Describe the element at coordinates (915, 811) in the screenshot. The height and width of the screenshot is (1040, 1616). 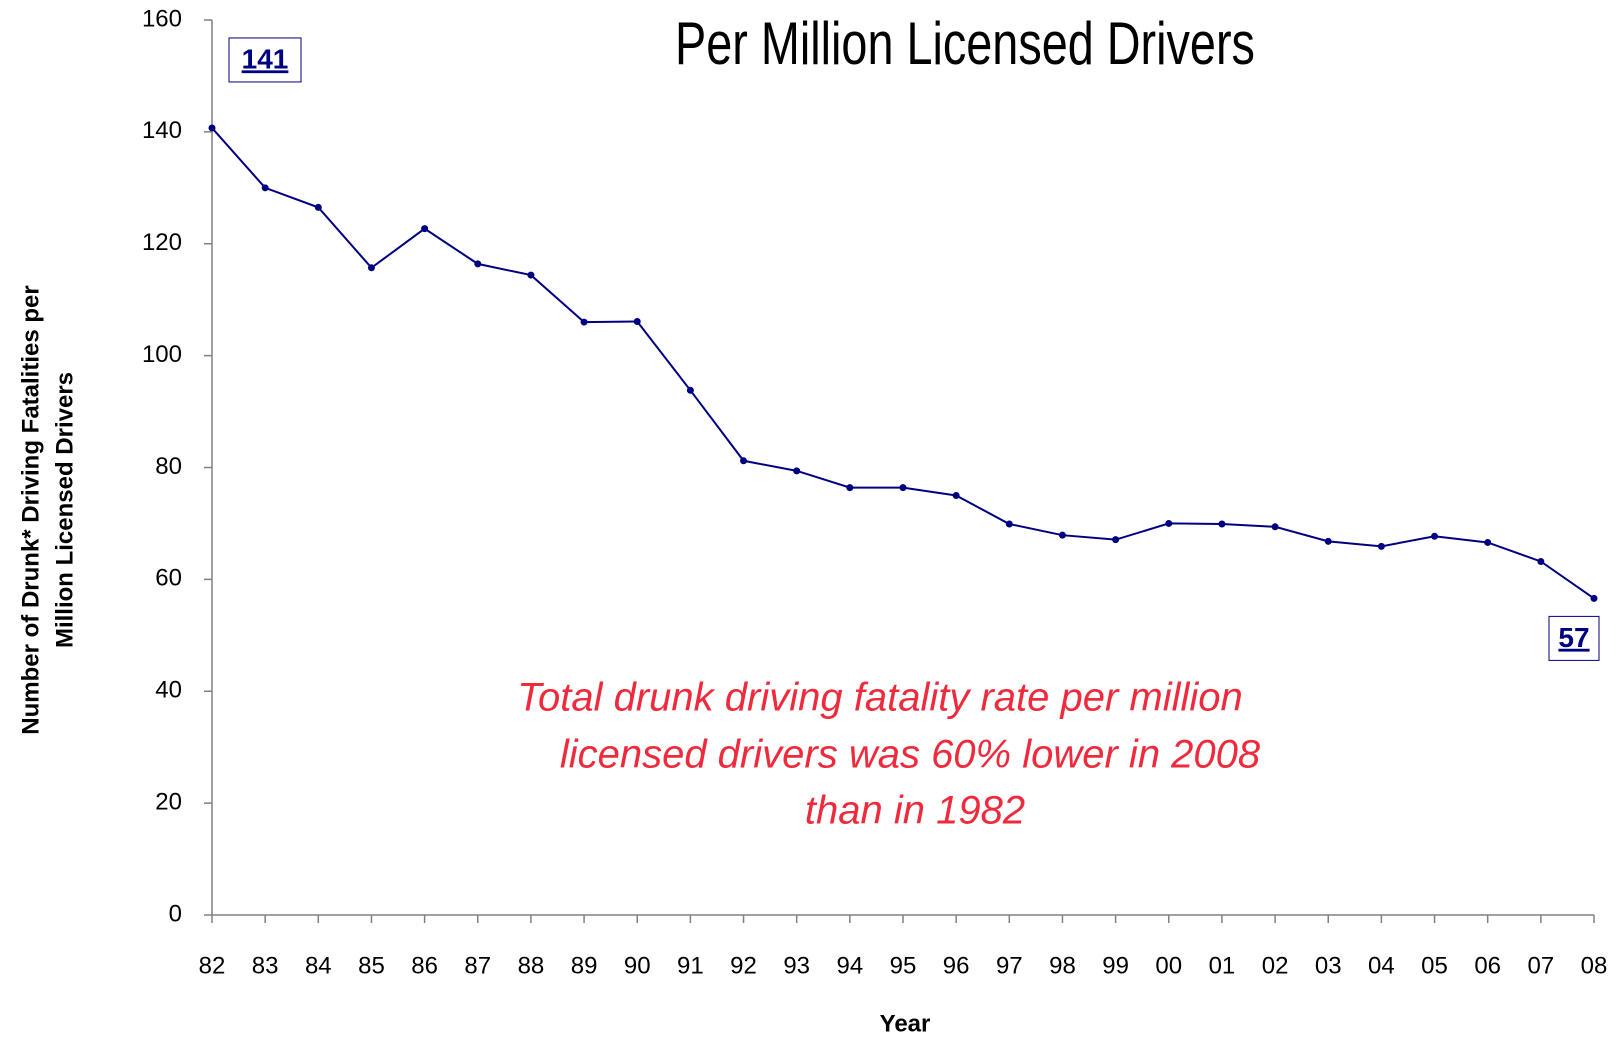
I see `annotation: than in 1982` at that location.